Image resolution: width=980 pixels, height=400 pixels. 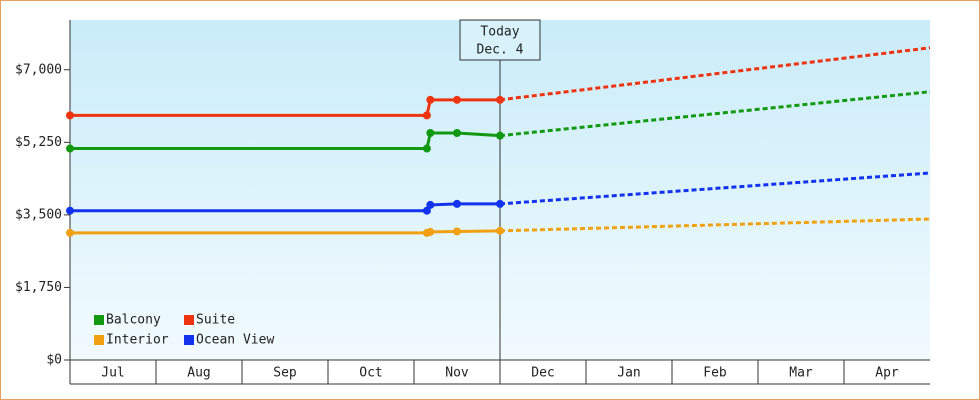 What do you see at coordinates (38, 142) in the screenshot?
I see `y-tick-label: $5,250` at bounding box center [38, 142].